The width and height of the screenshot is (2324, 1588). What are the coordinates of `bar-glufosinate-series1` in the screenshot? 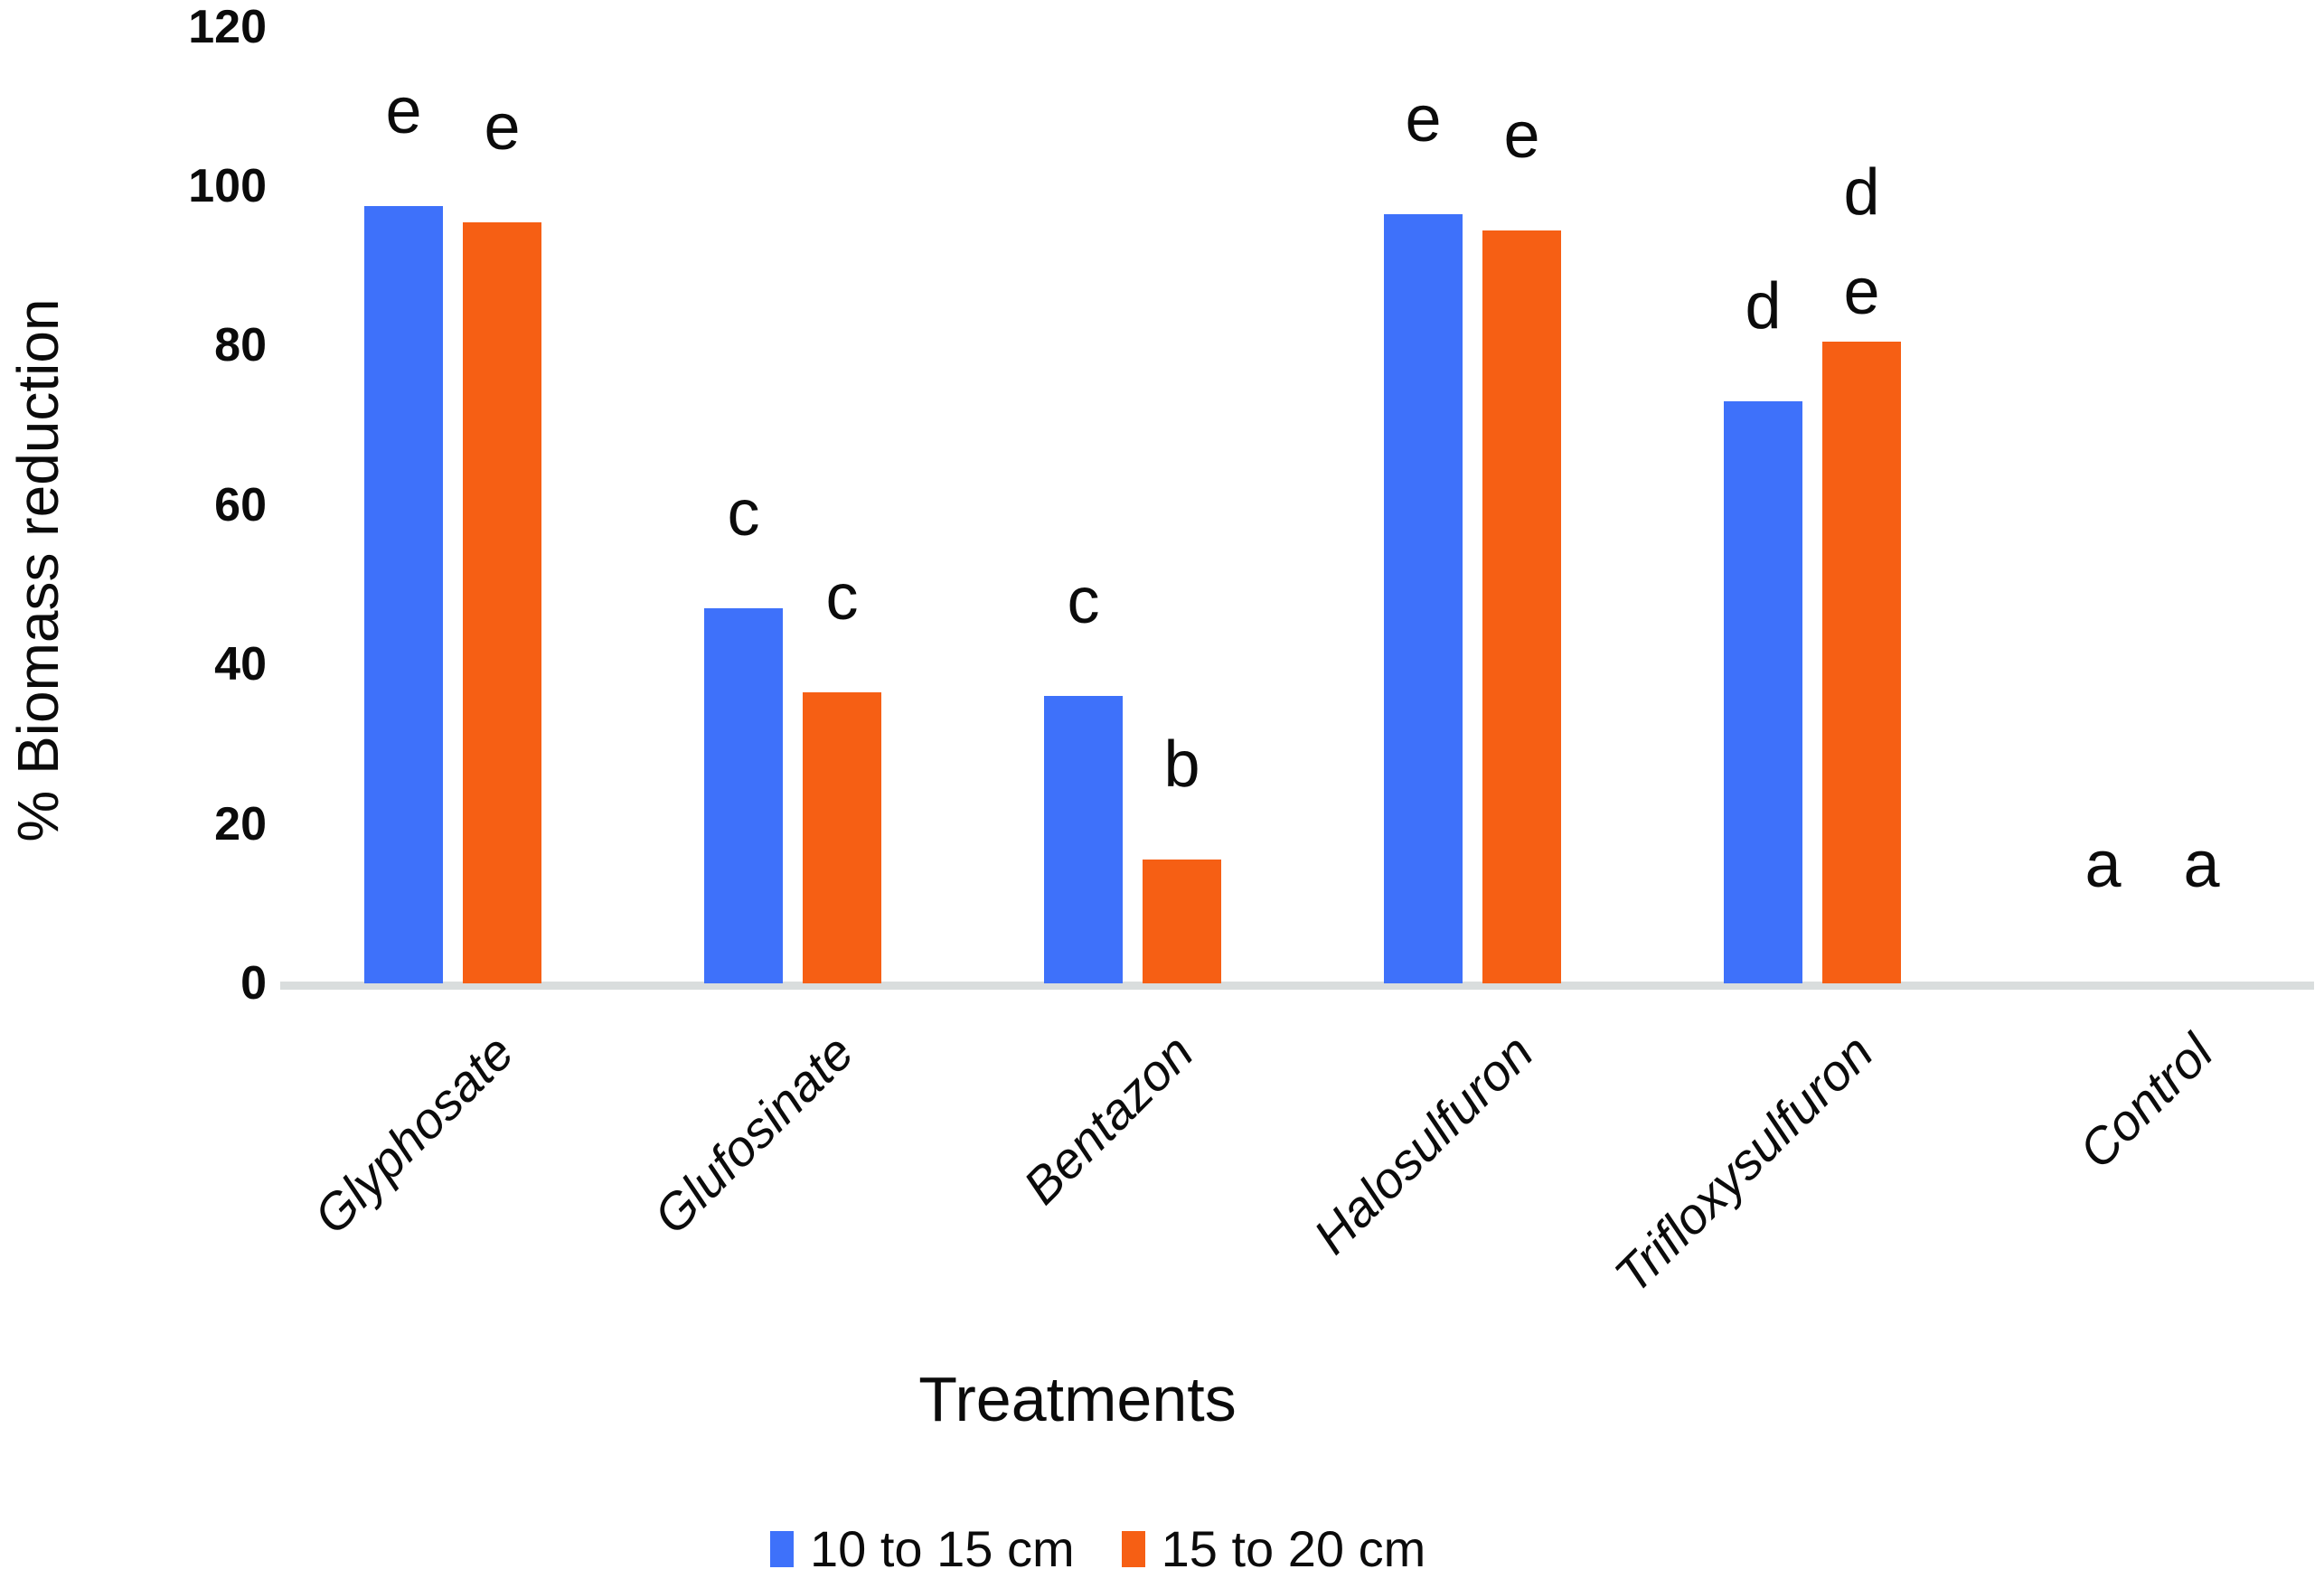 It's located at (743, 795).